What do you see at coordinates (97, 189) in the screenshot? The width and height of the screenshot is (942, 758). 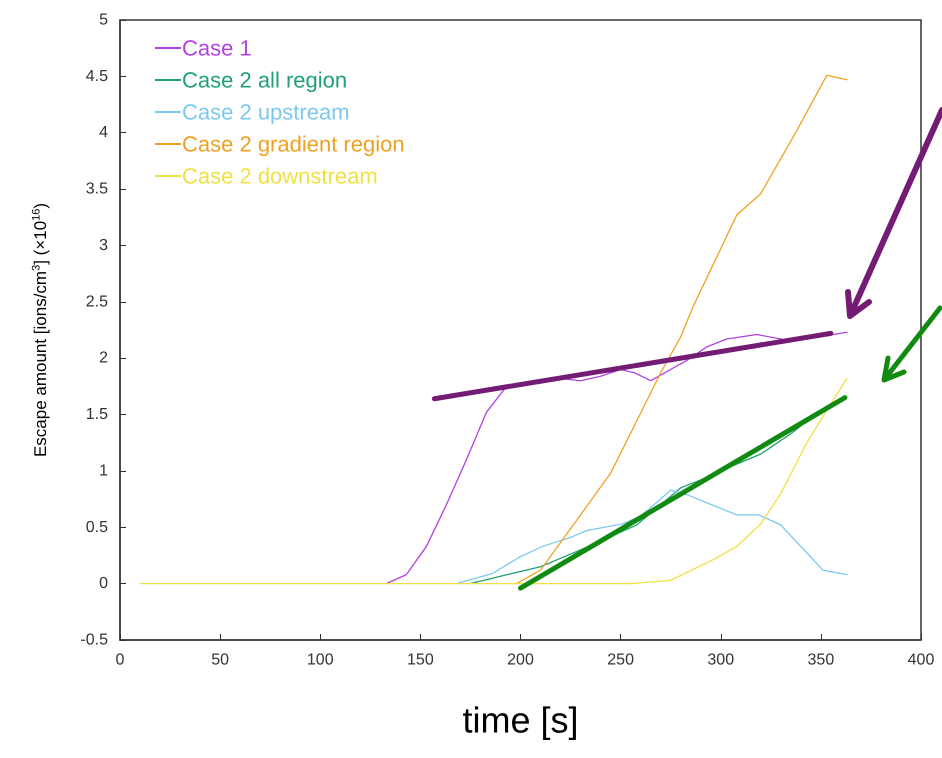 I see `y-tick-label: 3.5` at bounding box center [97, 189].